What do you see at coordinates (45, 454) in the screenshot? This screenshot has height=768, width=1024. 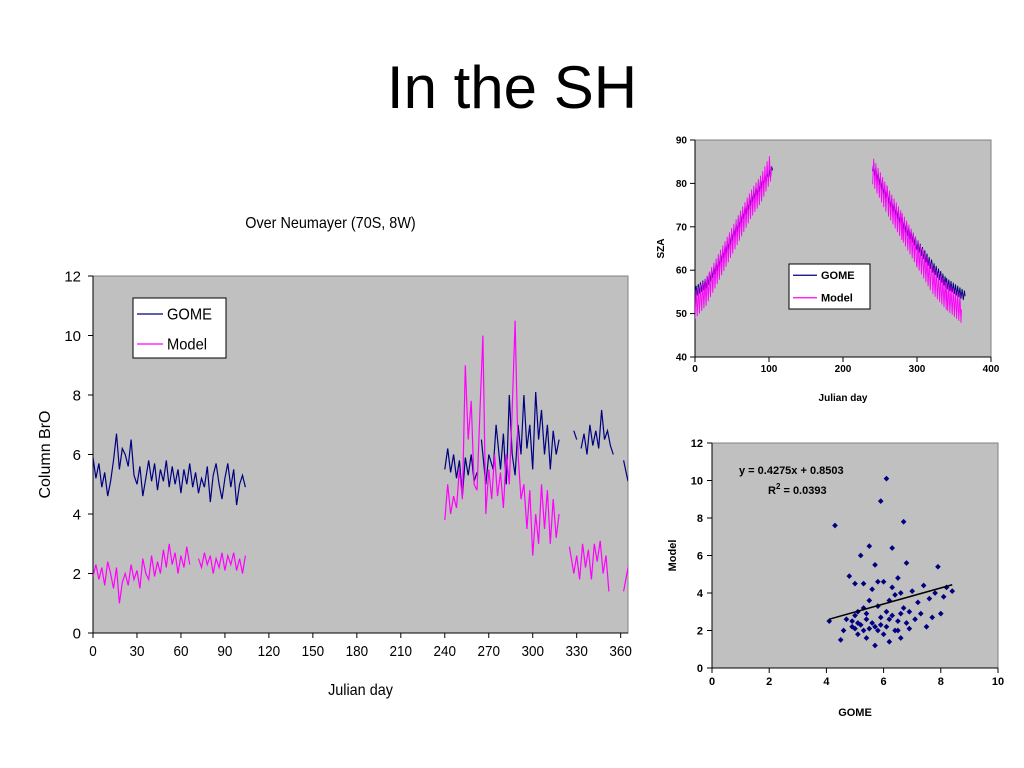 I see `y-axis-title: Column BrO` at bounding box center [45, 454].